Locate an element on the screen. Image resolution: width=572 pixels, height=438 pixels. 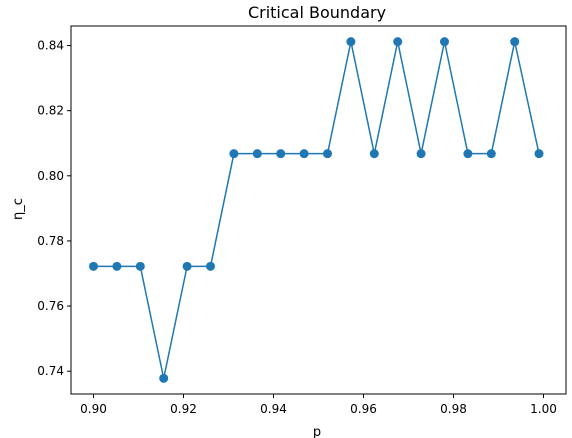
x-tick-label: 0.90 is located at coordinates (93, 409).